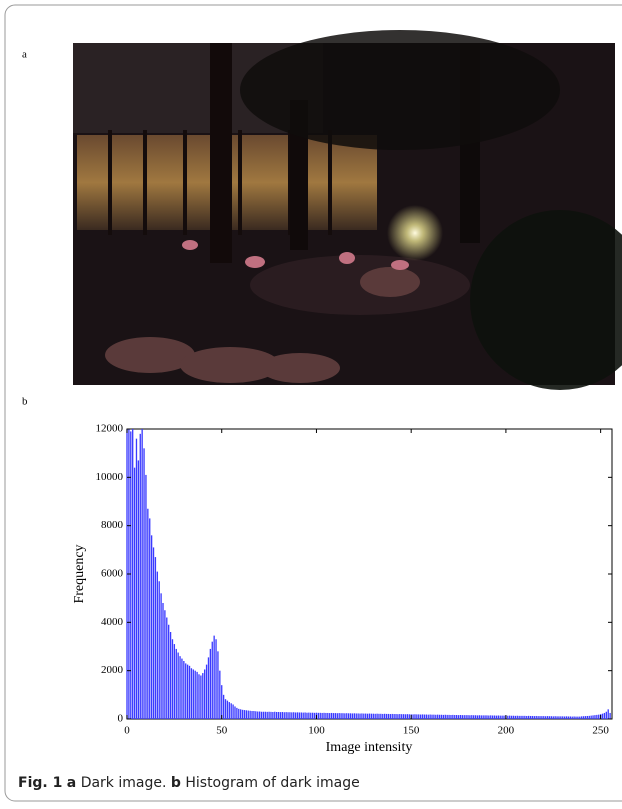  Describe the element at coordinates (369, 747) in the screenshot. I see `x-axis-label: Image intensity` at that location.